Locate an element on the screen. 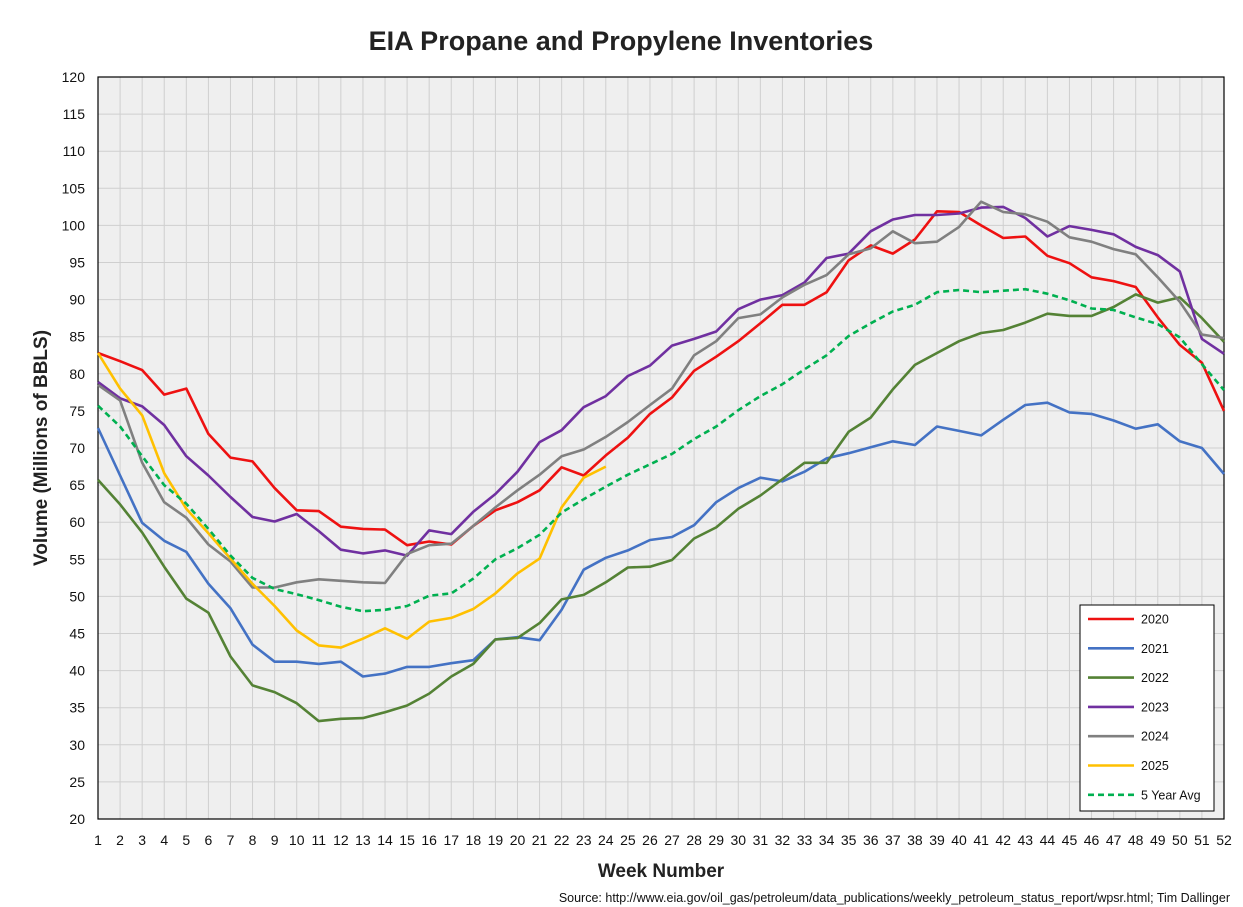 The height and width of the screenshot is (907, 1243). y-tick-label: 80 is located at coordinates (77, 374).